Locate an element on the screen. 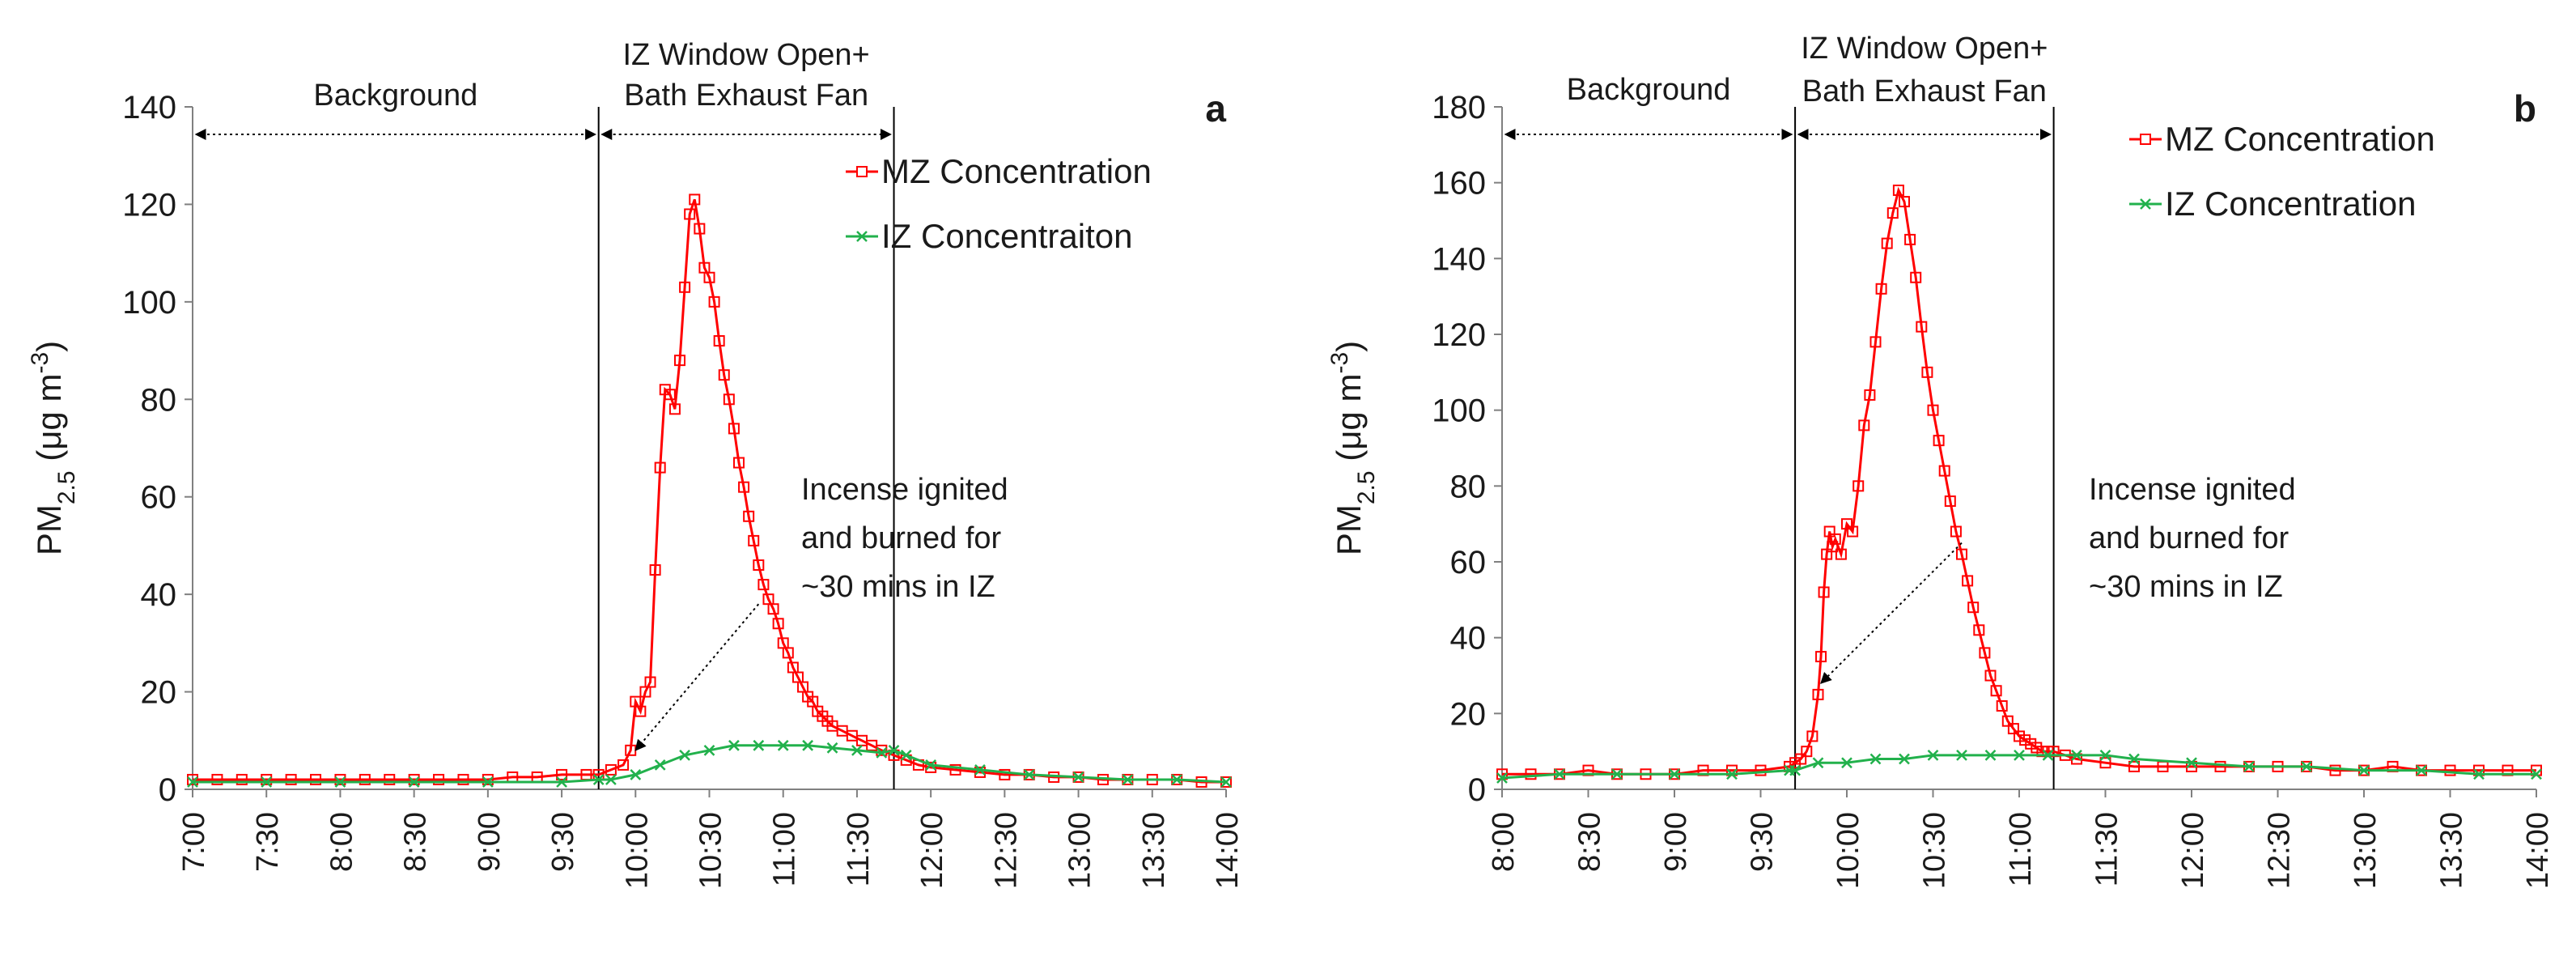 This screenshot has height=965, width=2576. chart-b-legend-iz-label: IZ Concentration is located at coordinates (2291, 204).